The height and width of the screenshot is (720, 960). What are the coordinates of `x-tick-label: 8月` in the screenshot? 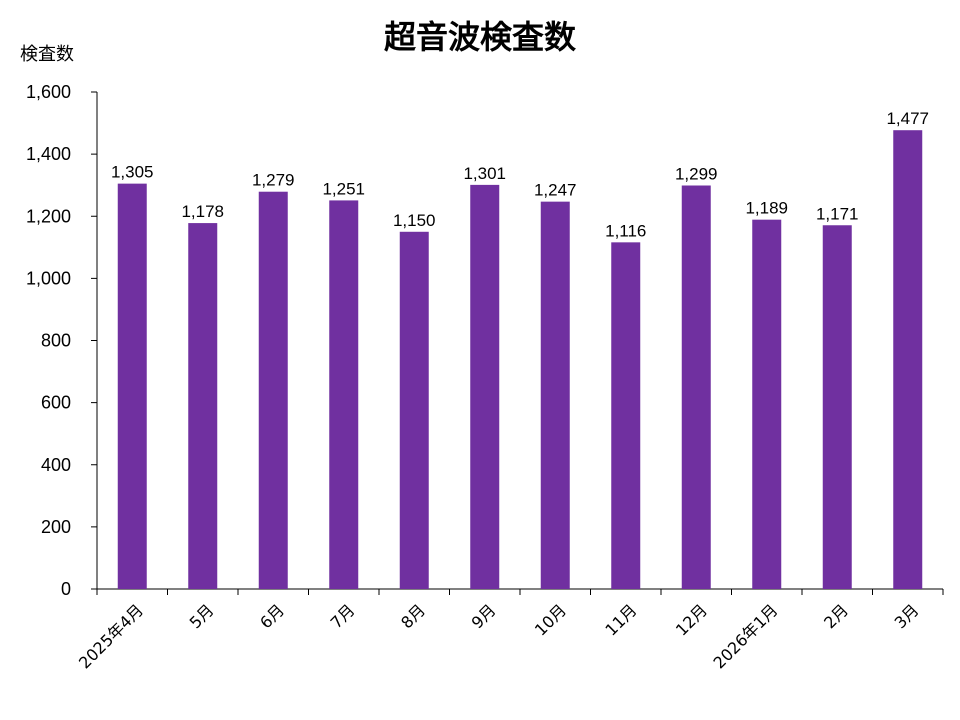 It's located at (413, 616).